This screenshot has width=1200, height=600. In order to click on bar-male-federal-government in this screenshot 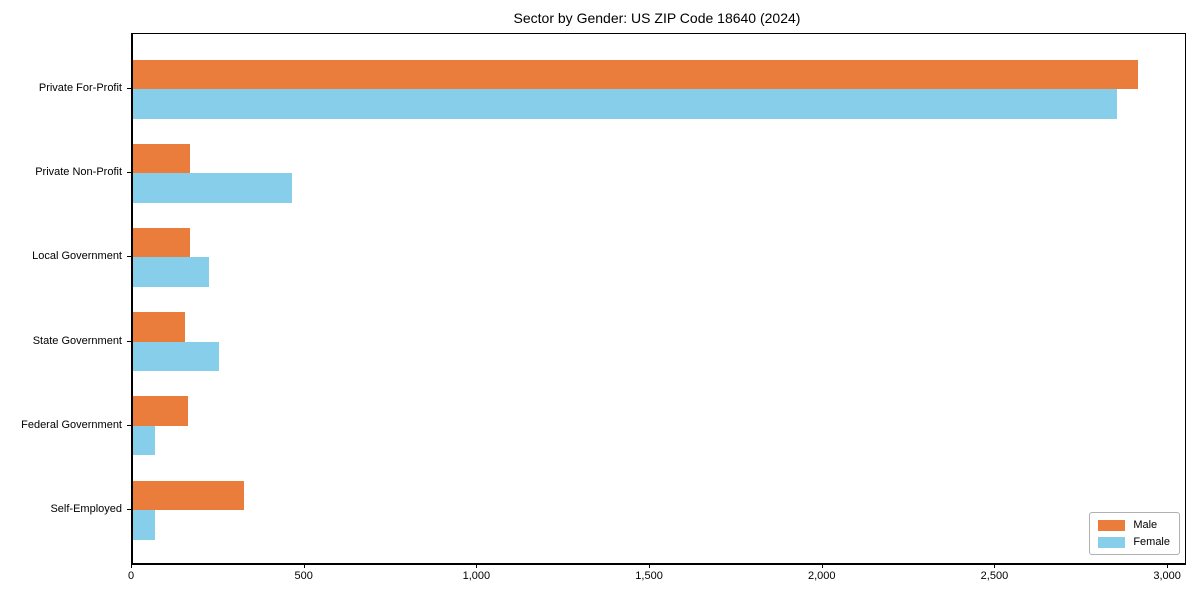, I will do `click(161, 411)`.